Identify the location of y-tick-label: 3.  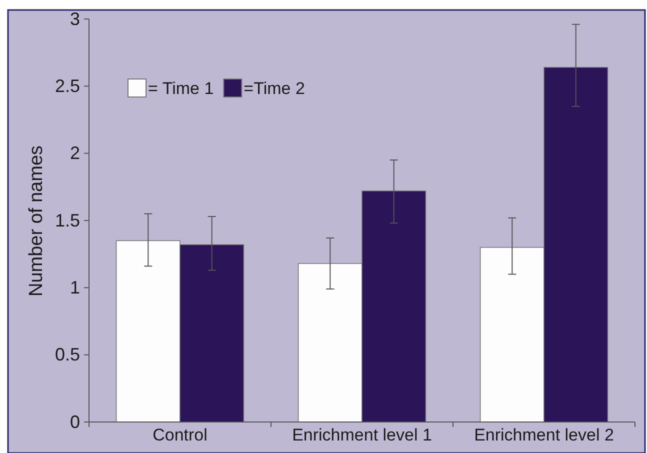
(75, 18).